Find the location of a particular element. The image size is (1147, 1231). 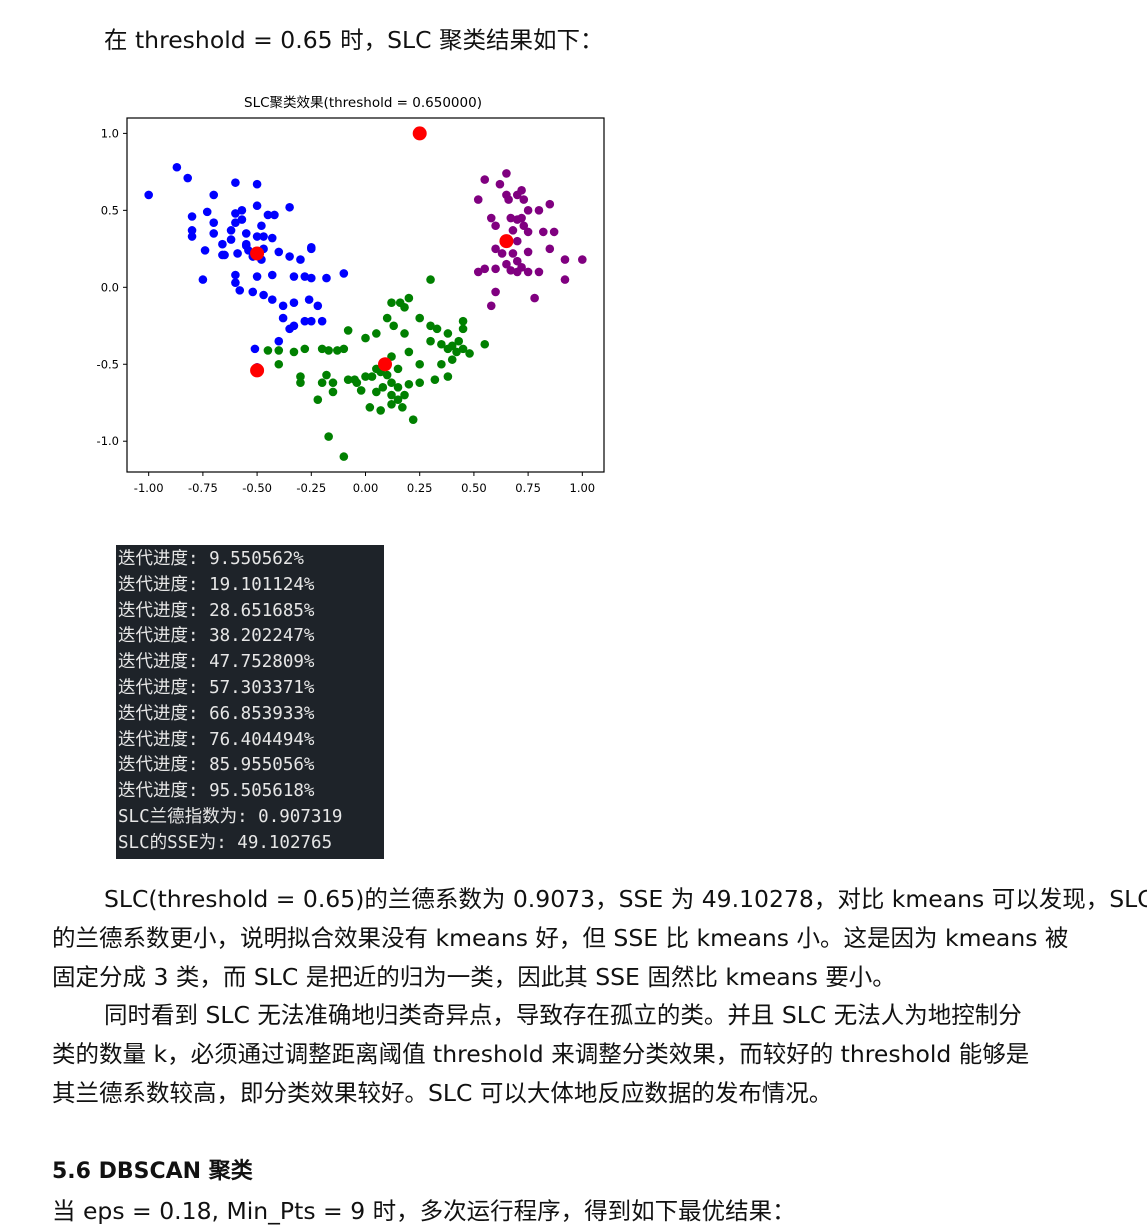

chart-title: SLC聚类效果(threshold = 0.650000) is located at coordinates (363, 103).